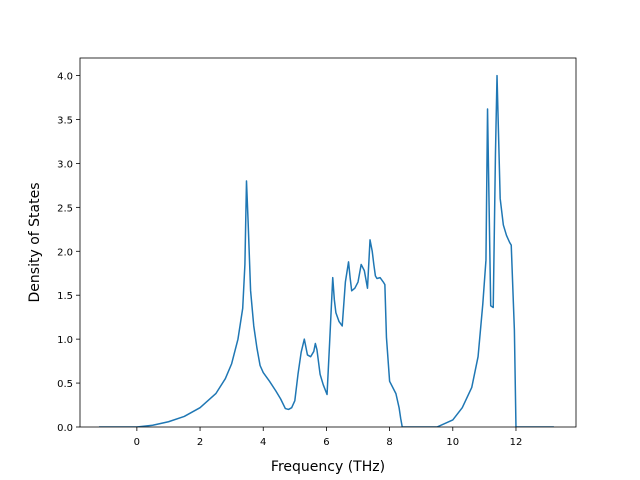 The width and height of the screenshot is (640, 480). Describe the element at coordinates (263, 442) in the screenshot. I see `x-tick-label: 4` at that location.